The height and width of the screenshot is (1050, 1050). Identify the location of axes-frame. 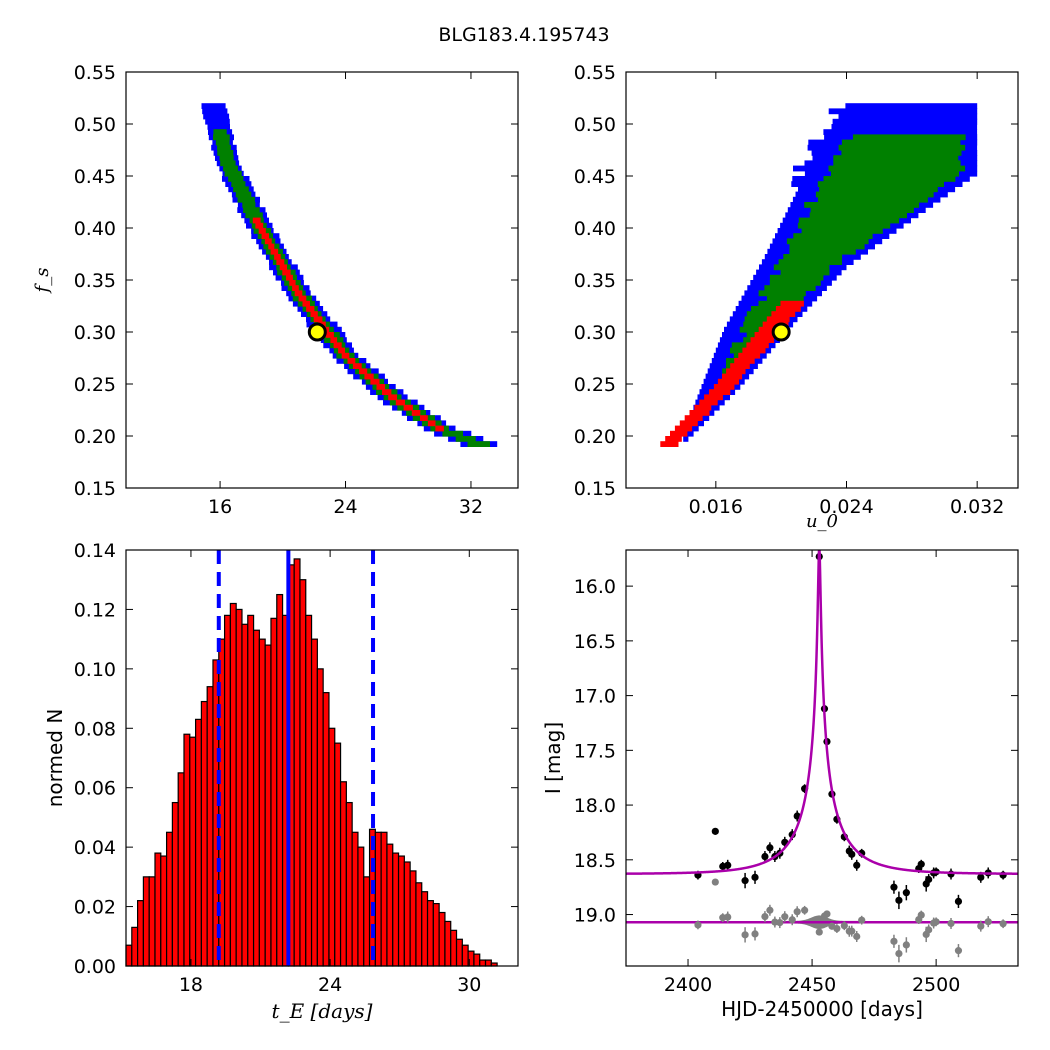
(322, 280).